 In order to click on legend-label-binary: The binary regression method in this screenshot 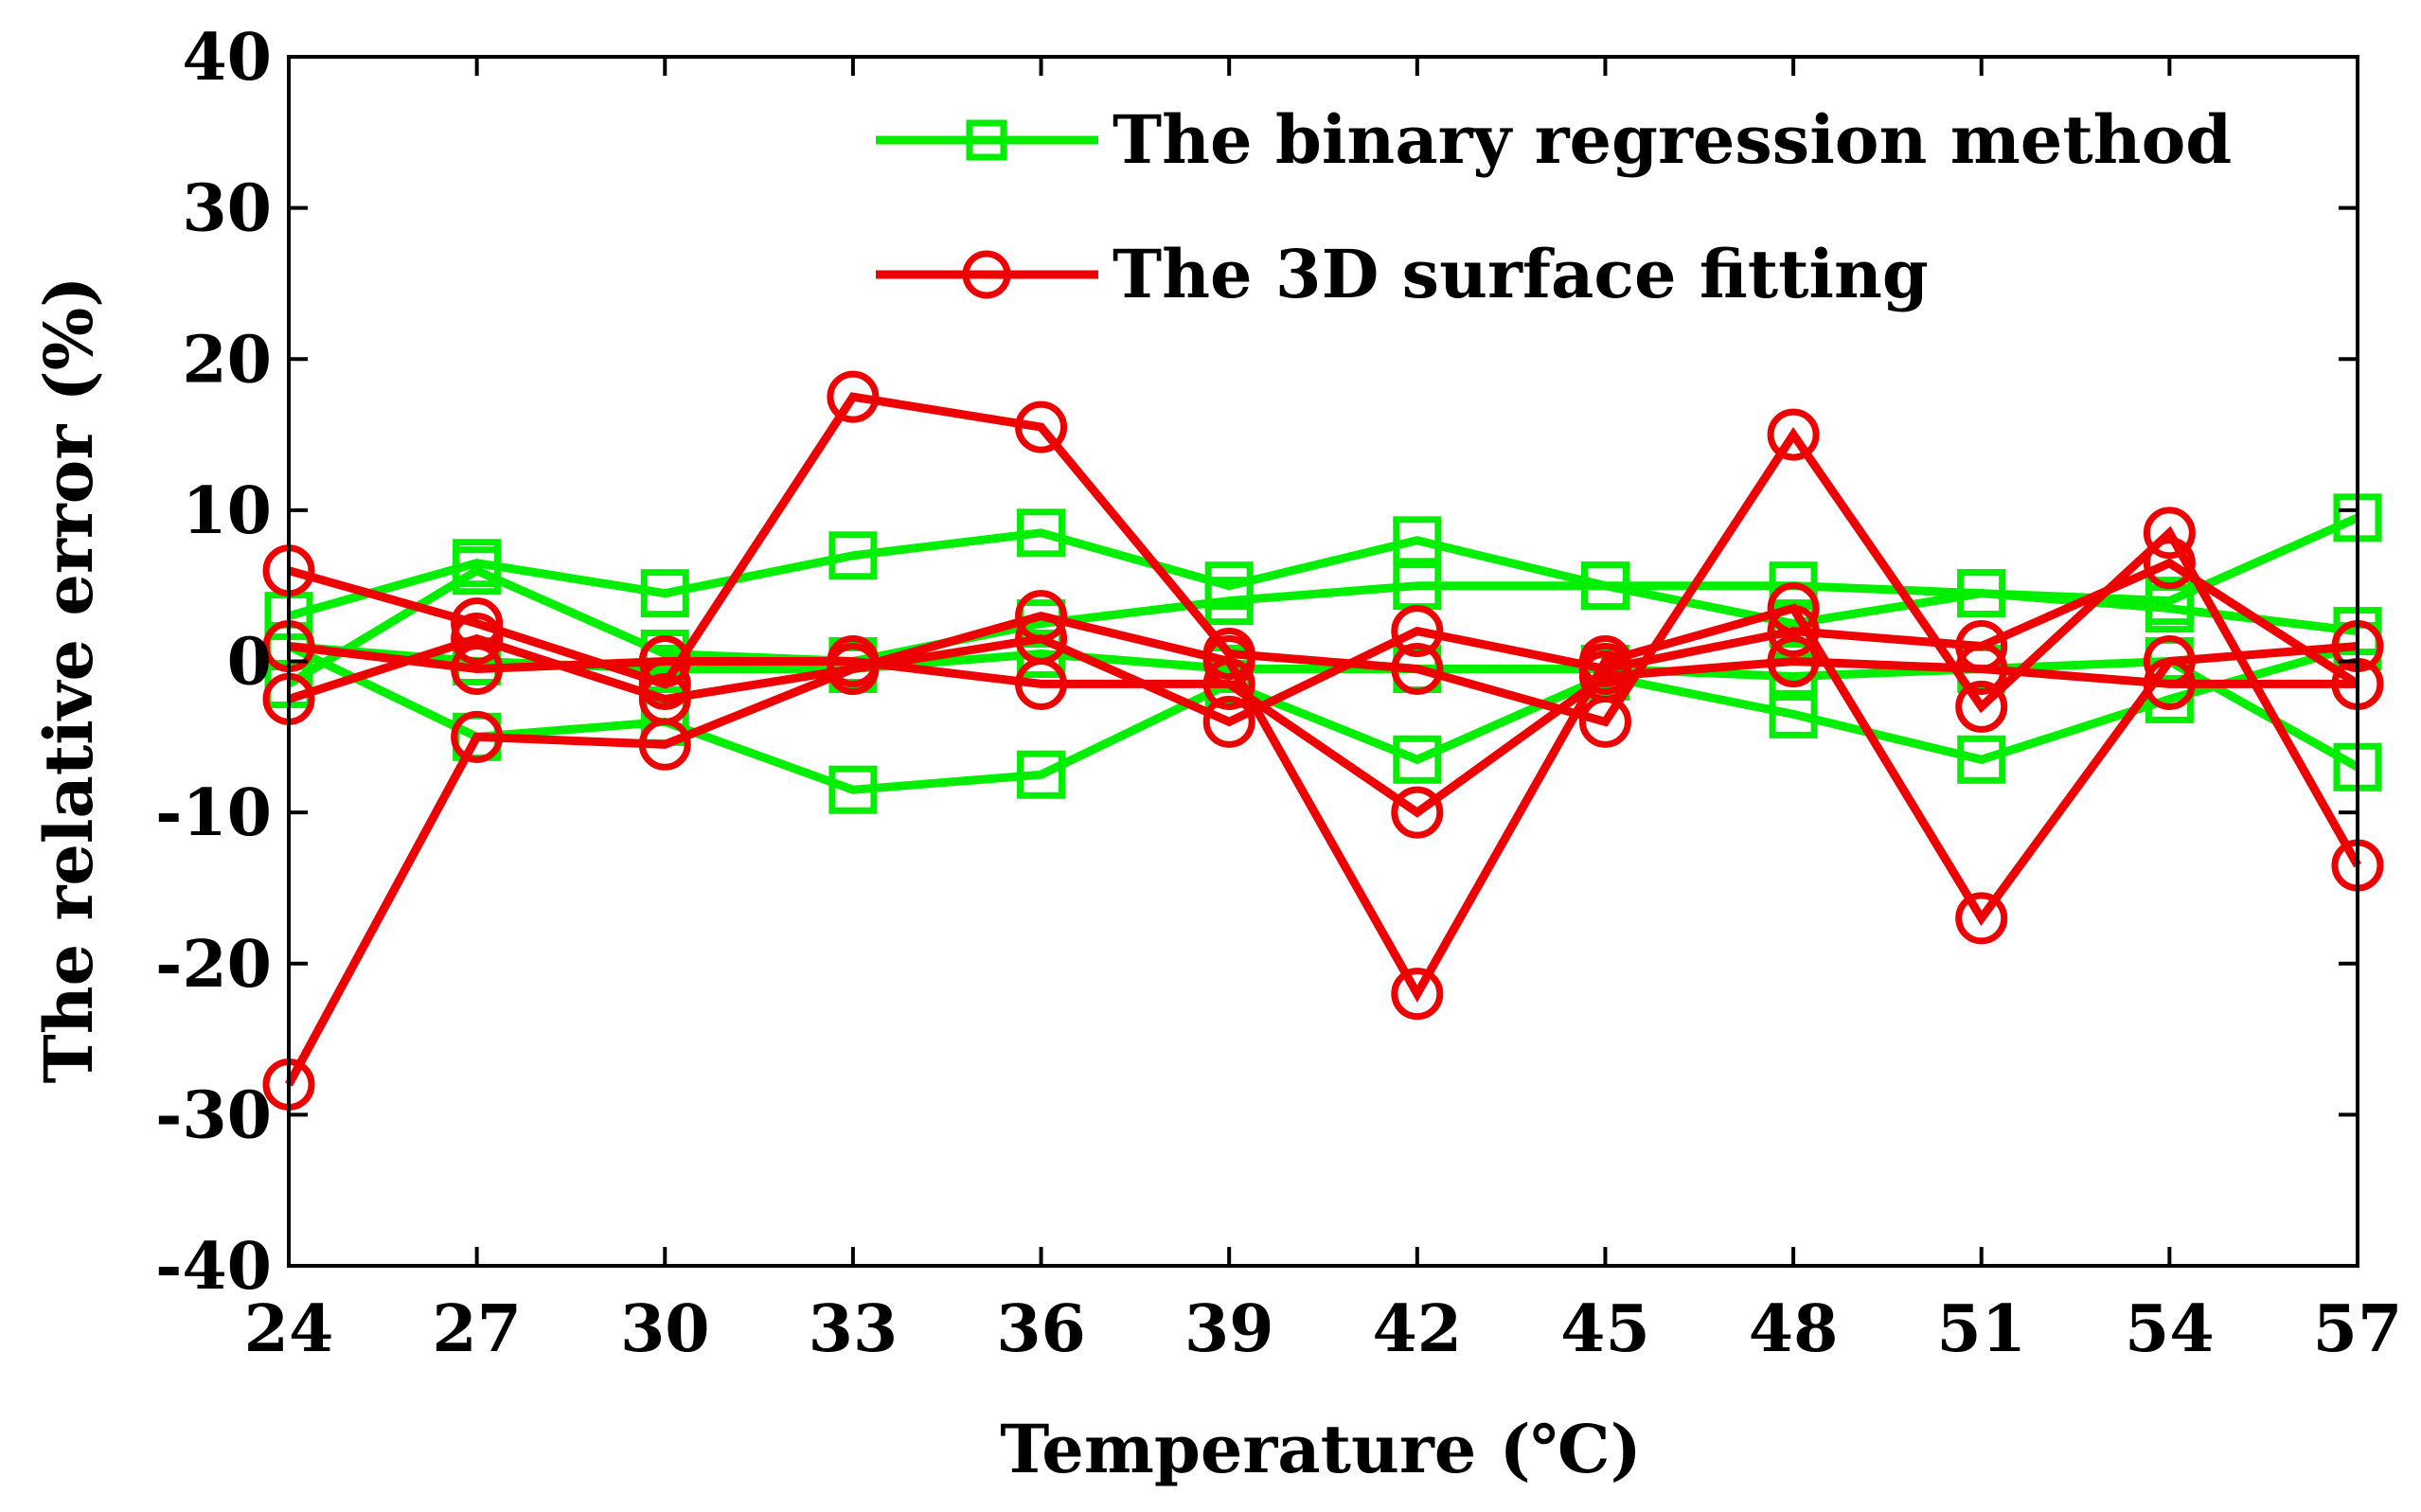, I will do `click(1672, 139)`.